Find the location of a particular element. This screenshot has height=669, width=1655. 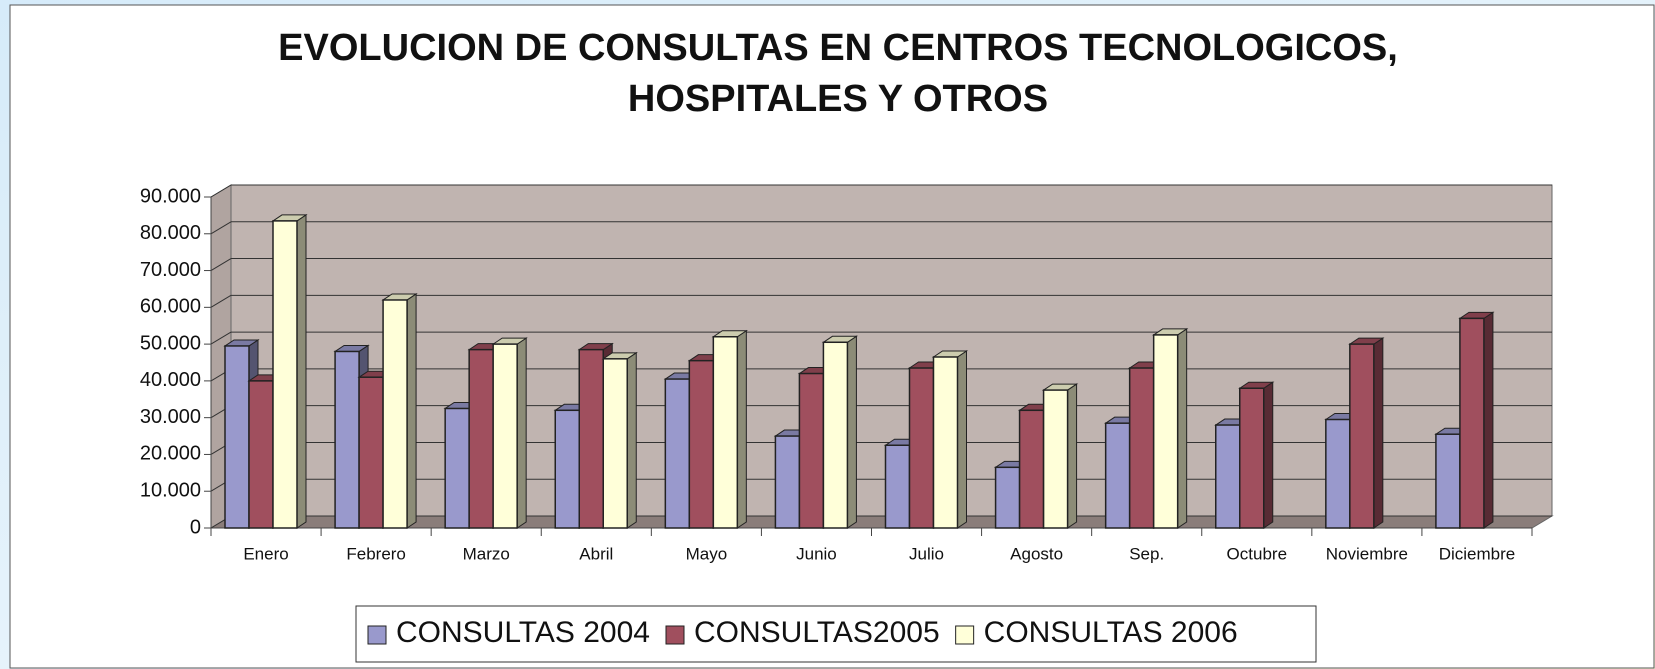

legend-label: CONSULTAS 2004 is located at coordinates (523, 632).